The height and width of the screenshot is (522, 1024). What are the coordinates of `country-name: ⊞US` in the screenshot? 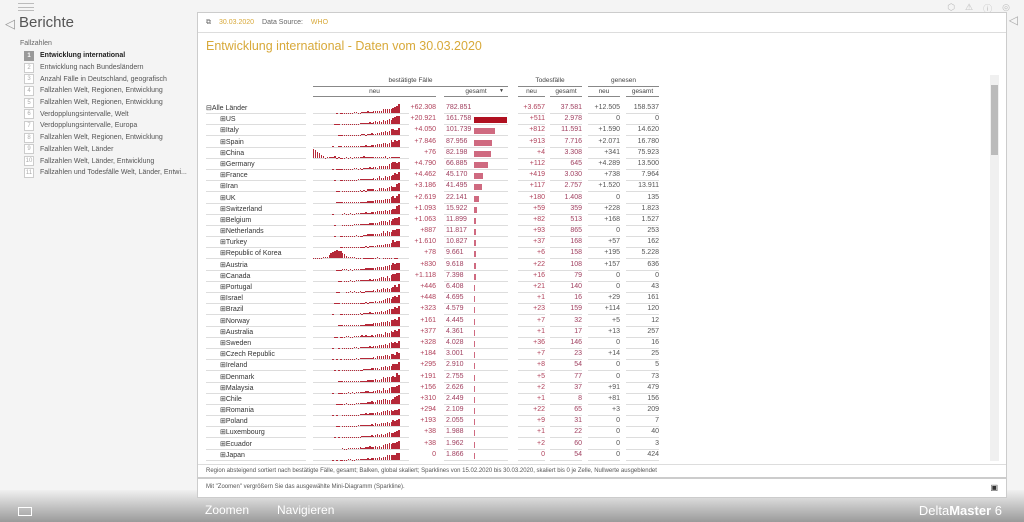 It's located at (256, 120).